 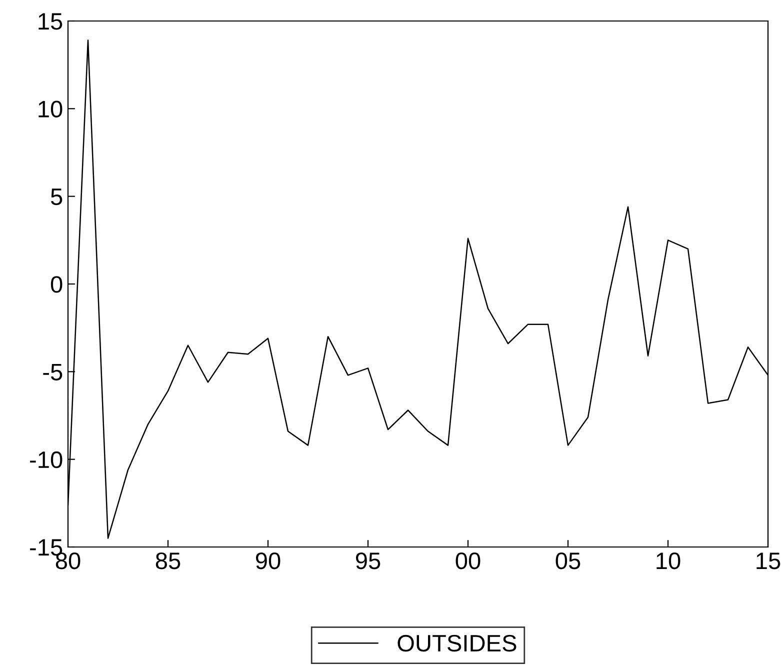 I want to click on legend-label: OUTSIDES, so click(x=457, y=643).